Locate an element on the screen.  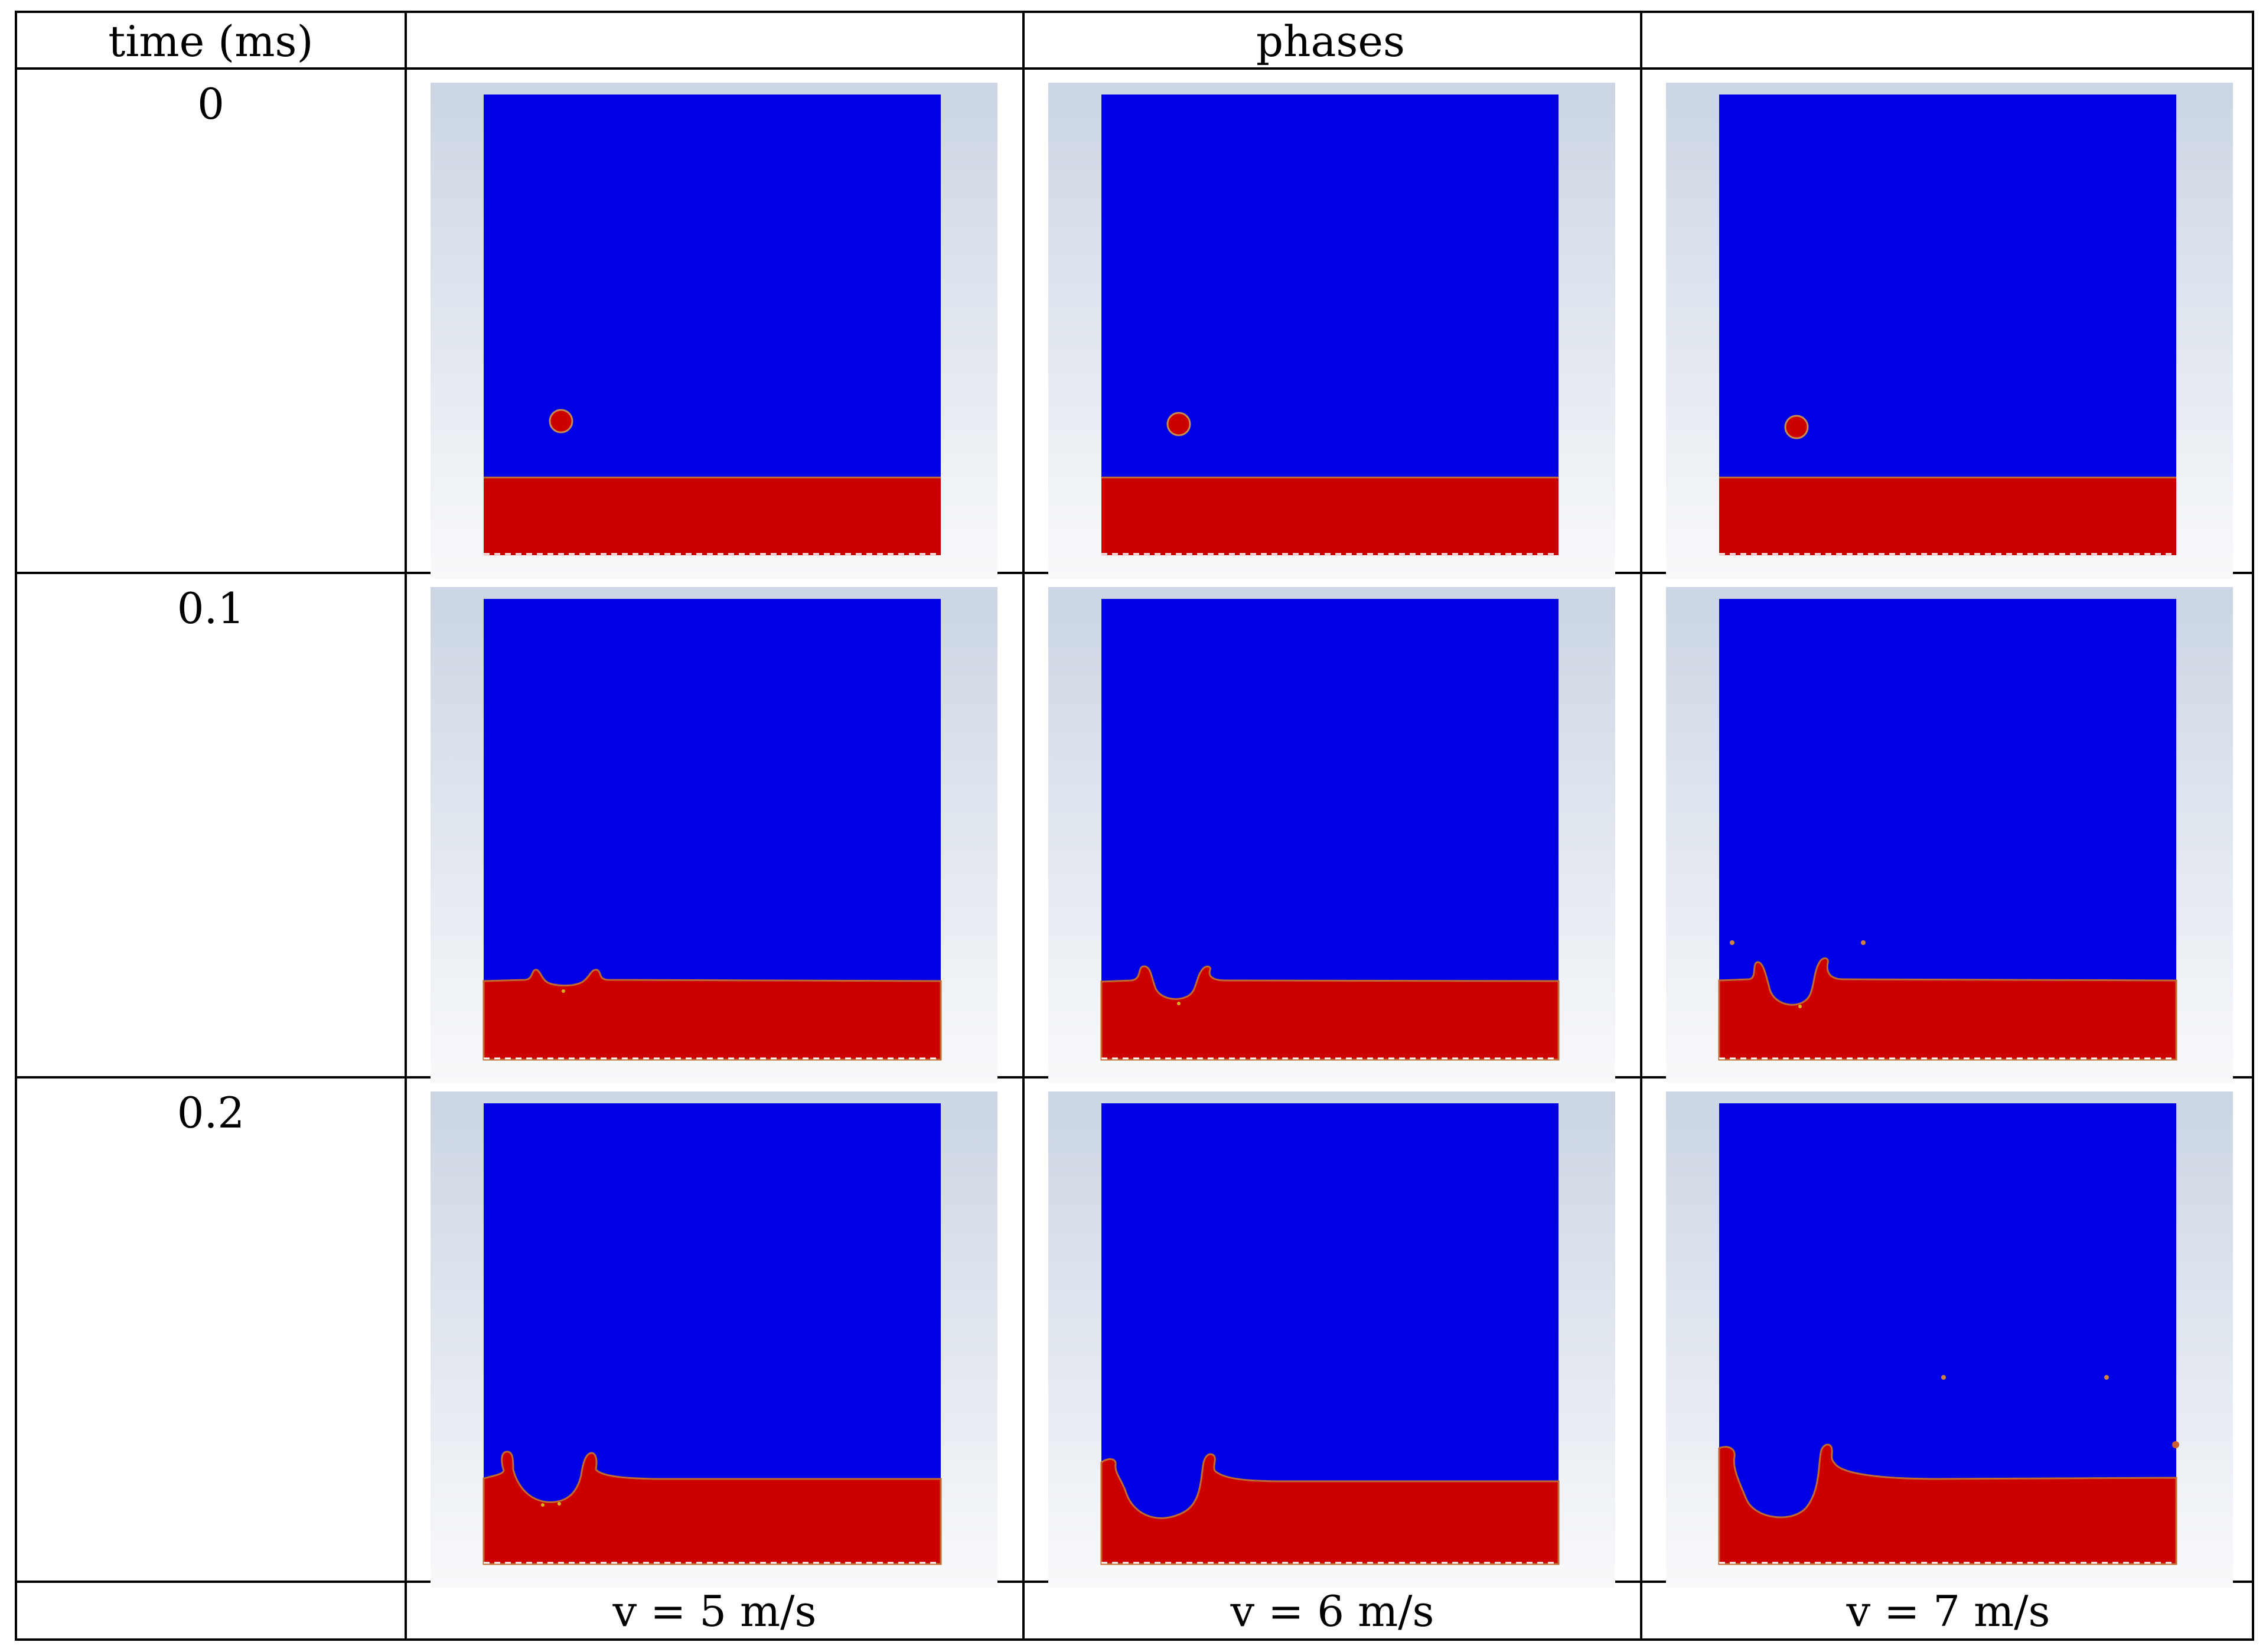
phase-panel-t01-v7 is located at coordinates (1949, 835).